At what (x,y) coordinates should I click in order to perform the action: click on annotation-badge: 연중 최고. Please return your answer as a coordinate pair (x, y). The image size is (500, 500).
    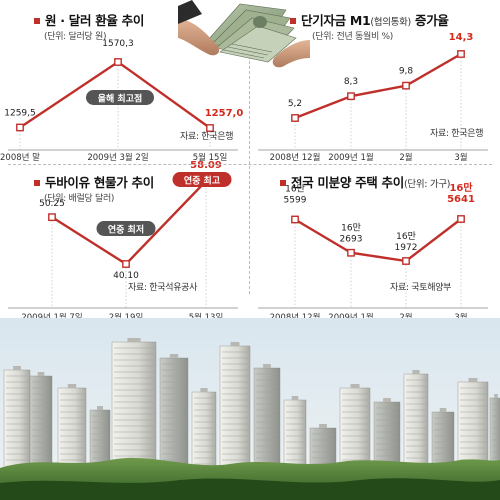
    Looking at the image, I should click on (202, 179).